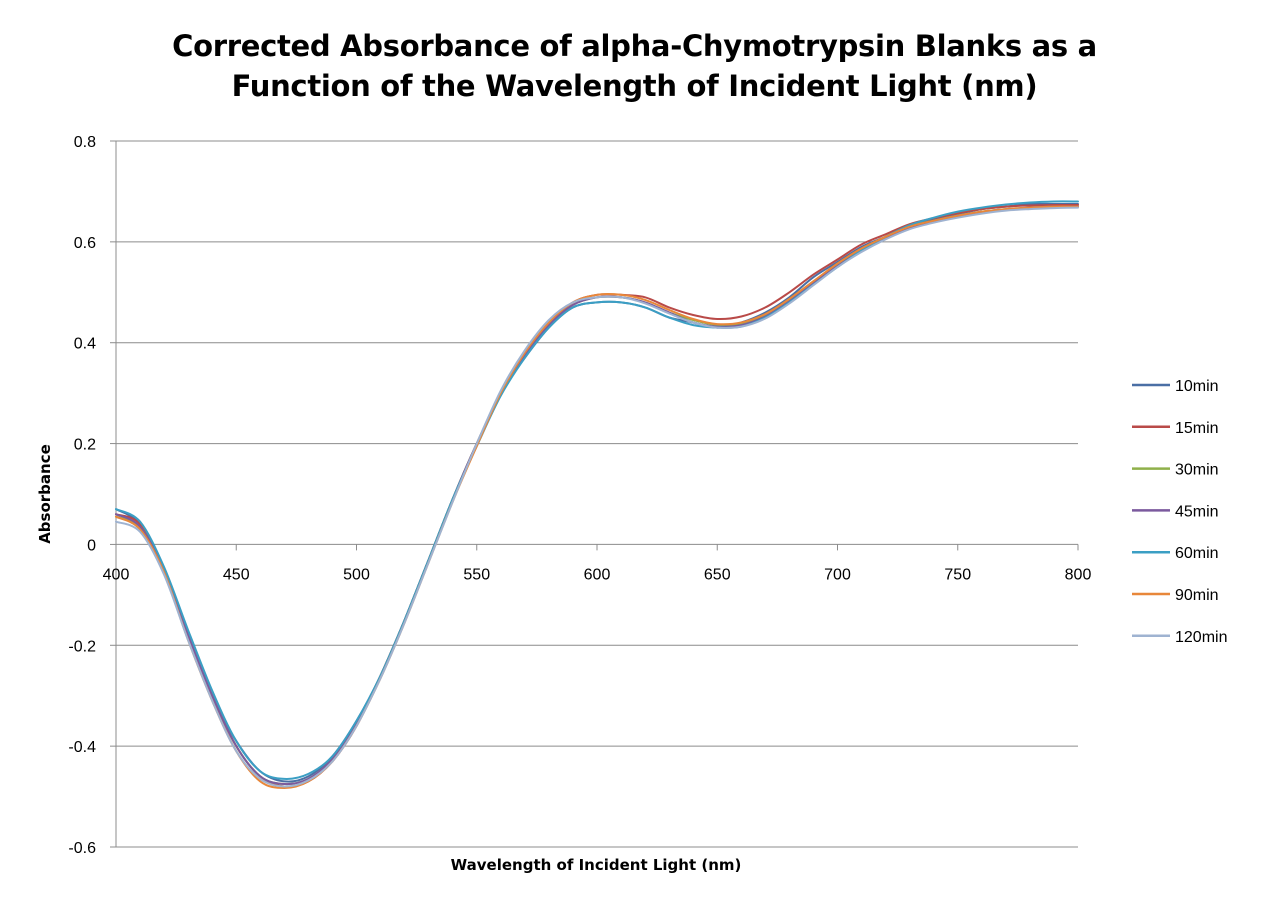 The image size is (1269, 906). Describe the element at coordinates (1197, 470) in the screenshot. I see `legend-label-30min: 30min` at that location.